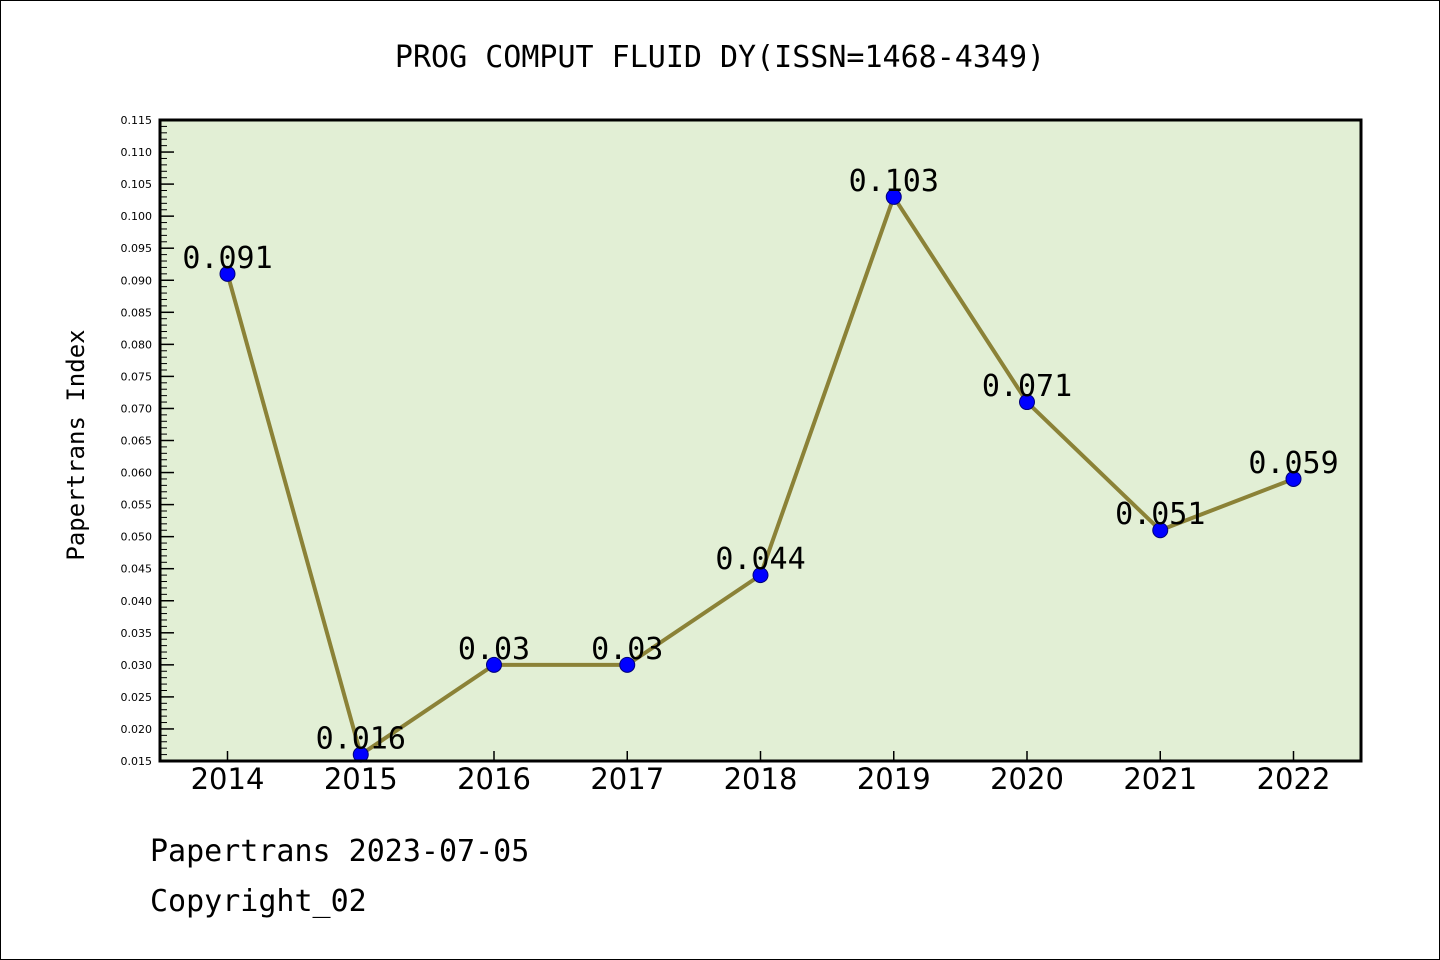 The image size is (1440, 960). What do you see at coordinates (228, 779) in the screenshot?
I see `x-tick-label: 2014` at bounding box center [228, 779].